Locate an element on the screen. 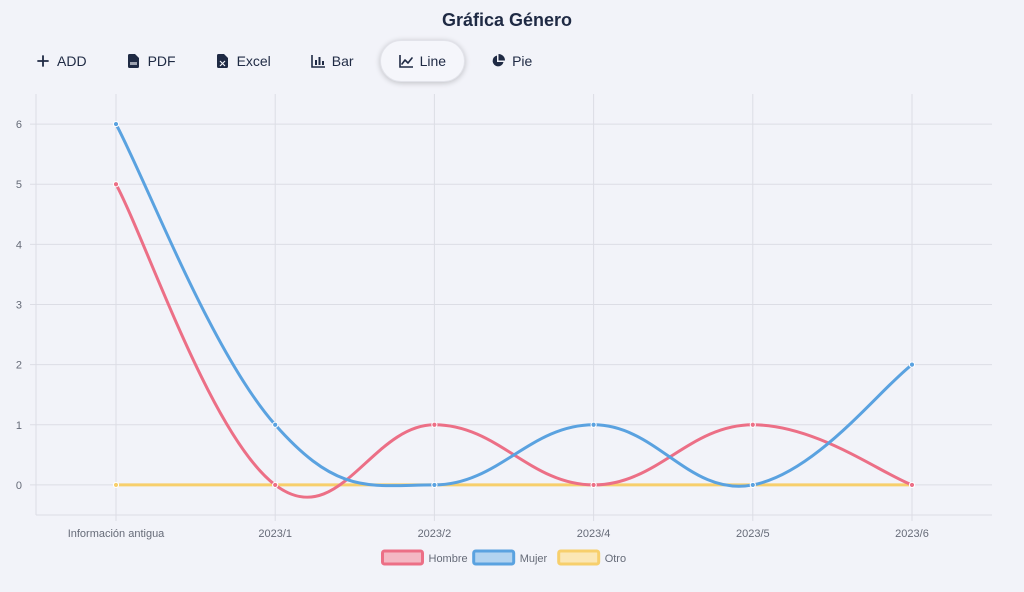 Image resolution: width=1024 pixels, height=592 pixels. excel-button: Excel is located at coordinates (243, 61).